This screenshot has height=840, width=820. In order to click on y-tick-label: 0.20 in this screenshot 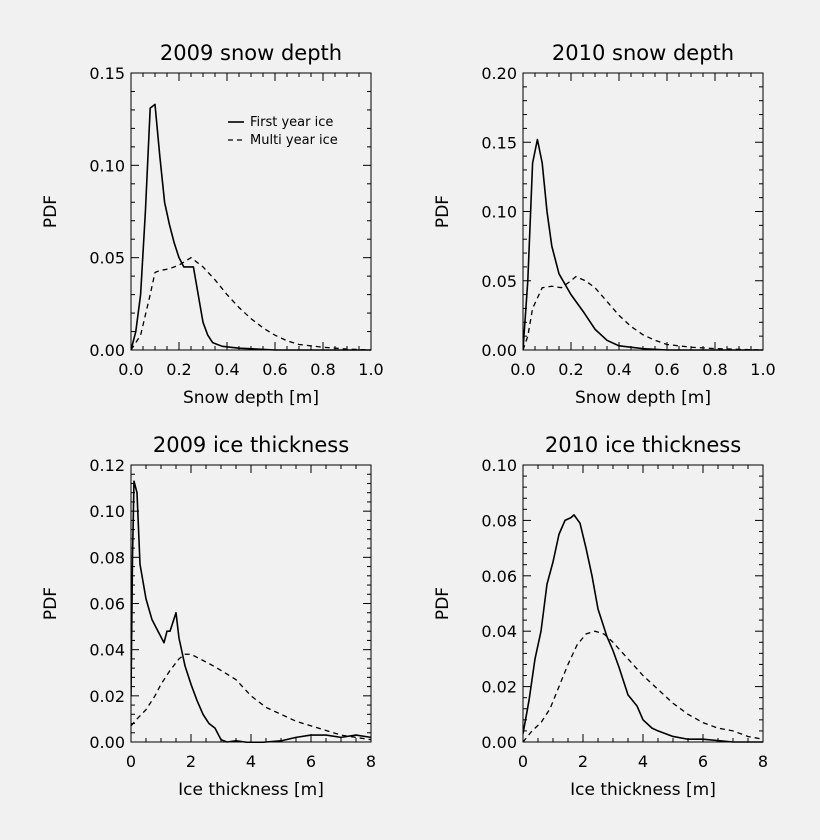, I will do `click(499, 73)`.